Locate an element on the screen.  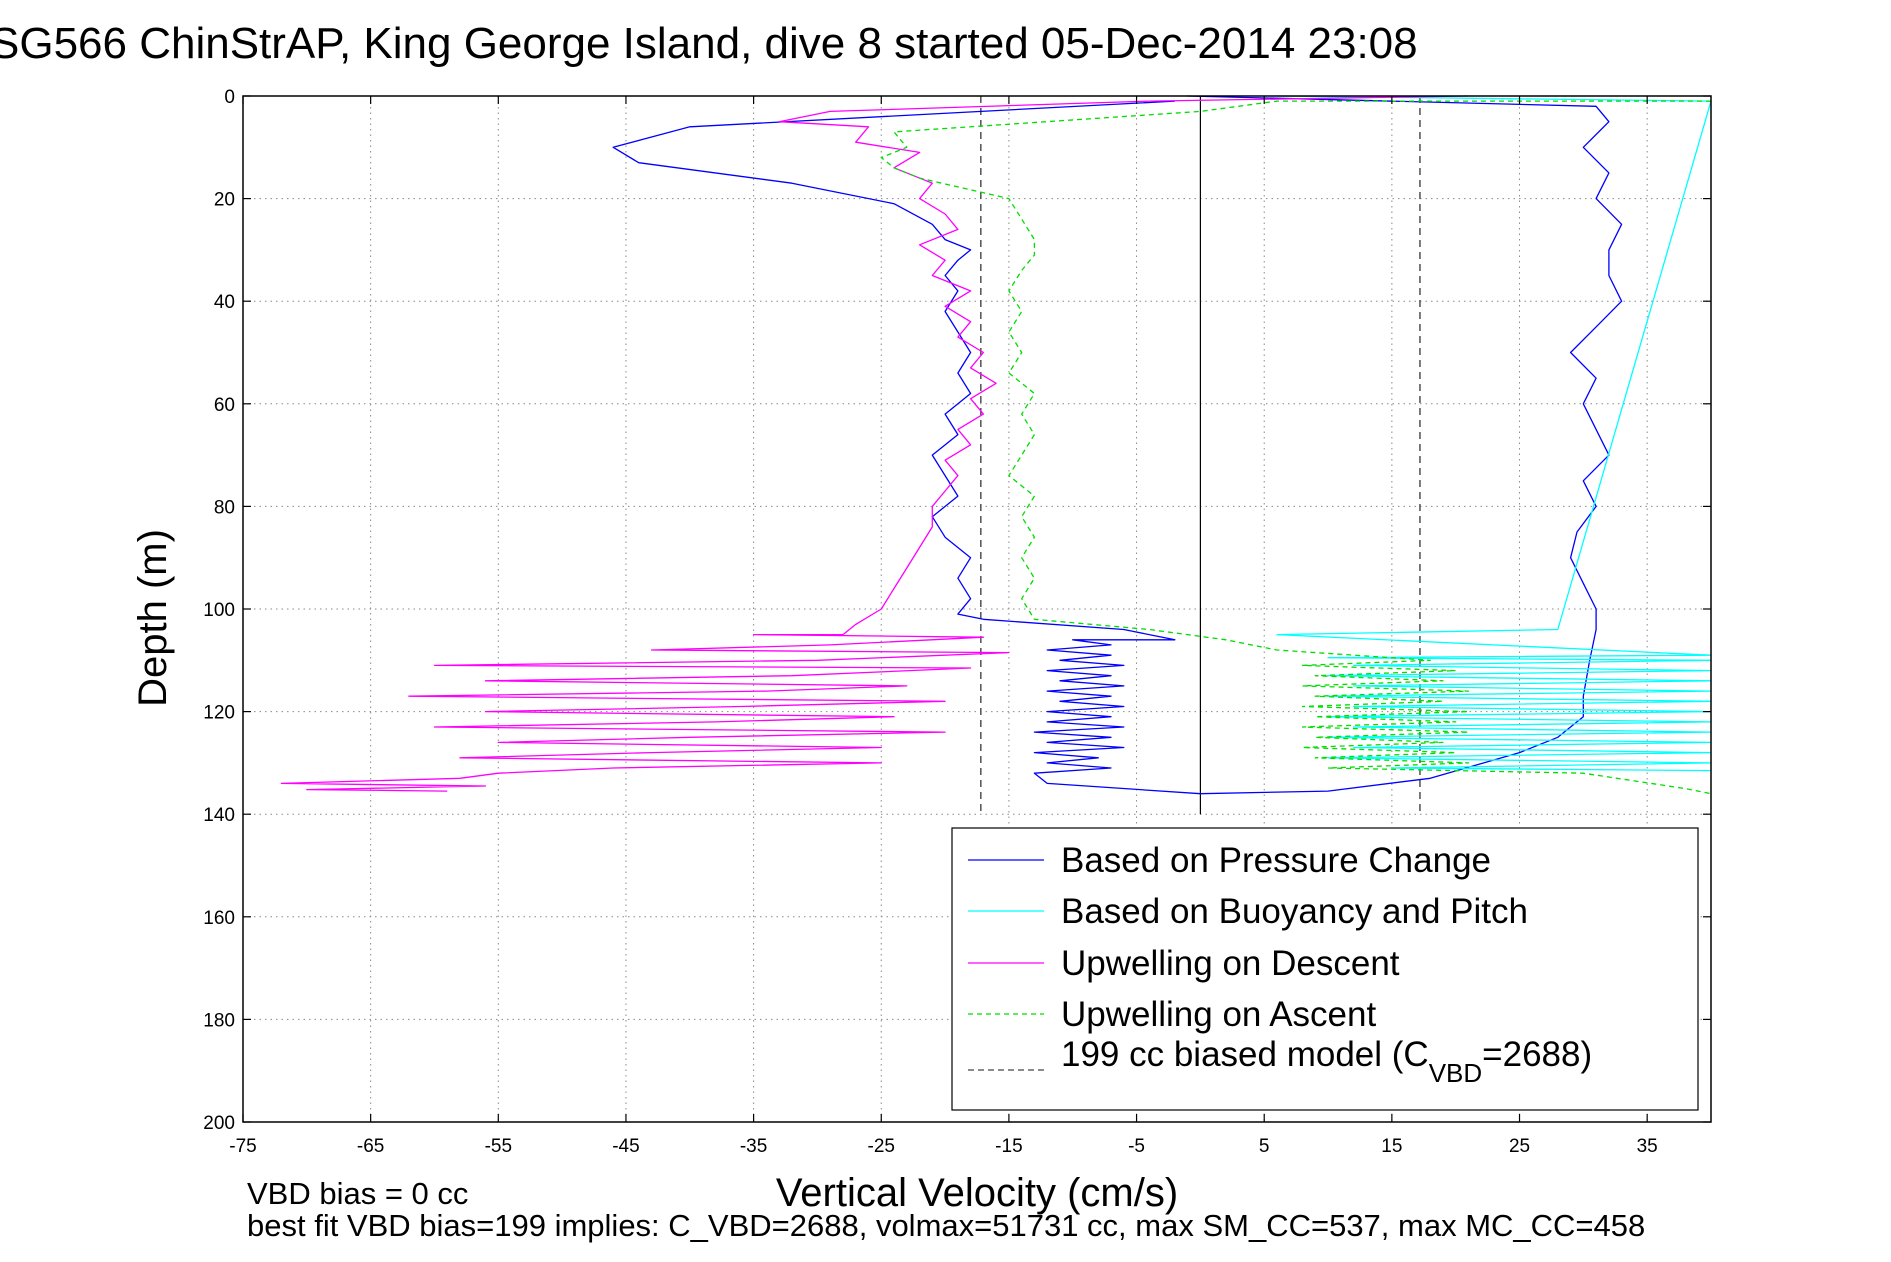
x-tick-label: -65 is located at coordinates (370, 1146).